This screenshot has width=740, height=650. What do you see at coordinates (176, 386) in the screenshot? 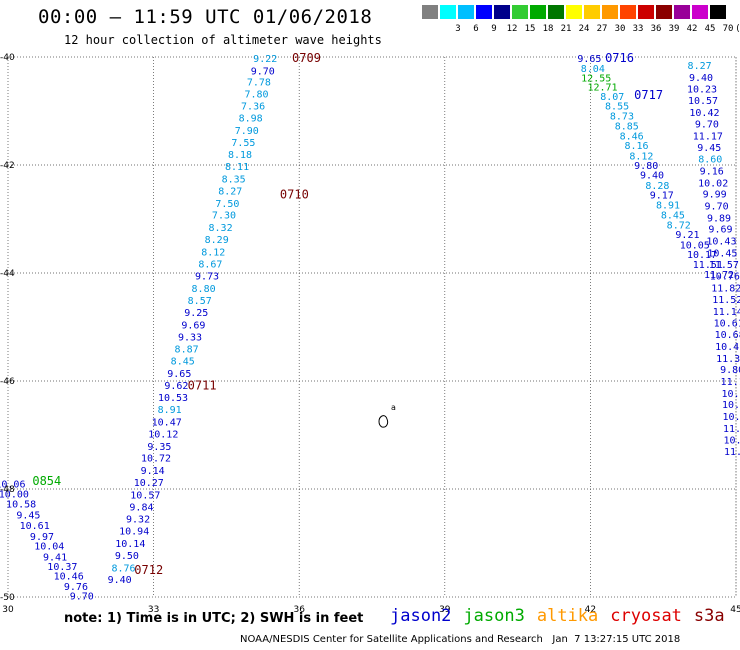
I see `swh-value: 9.62` at bounding box center [176, 386].